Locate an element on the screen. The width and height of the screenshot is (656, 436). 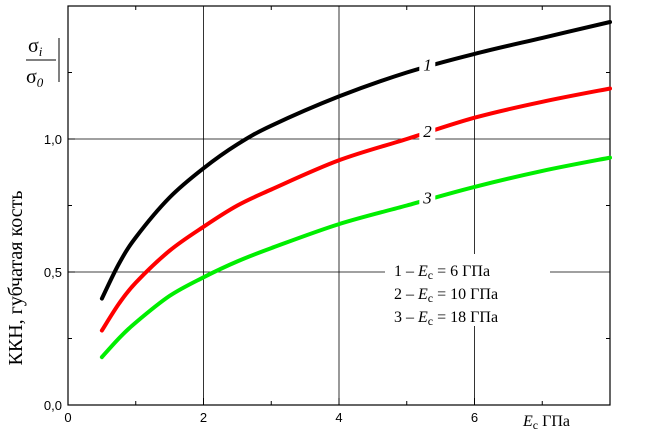
legend-entry: 1 – Ec = 6 ГПа is located at coordinates (442, 272).